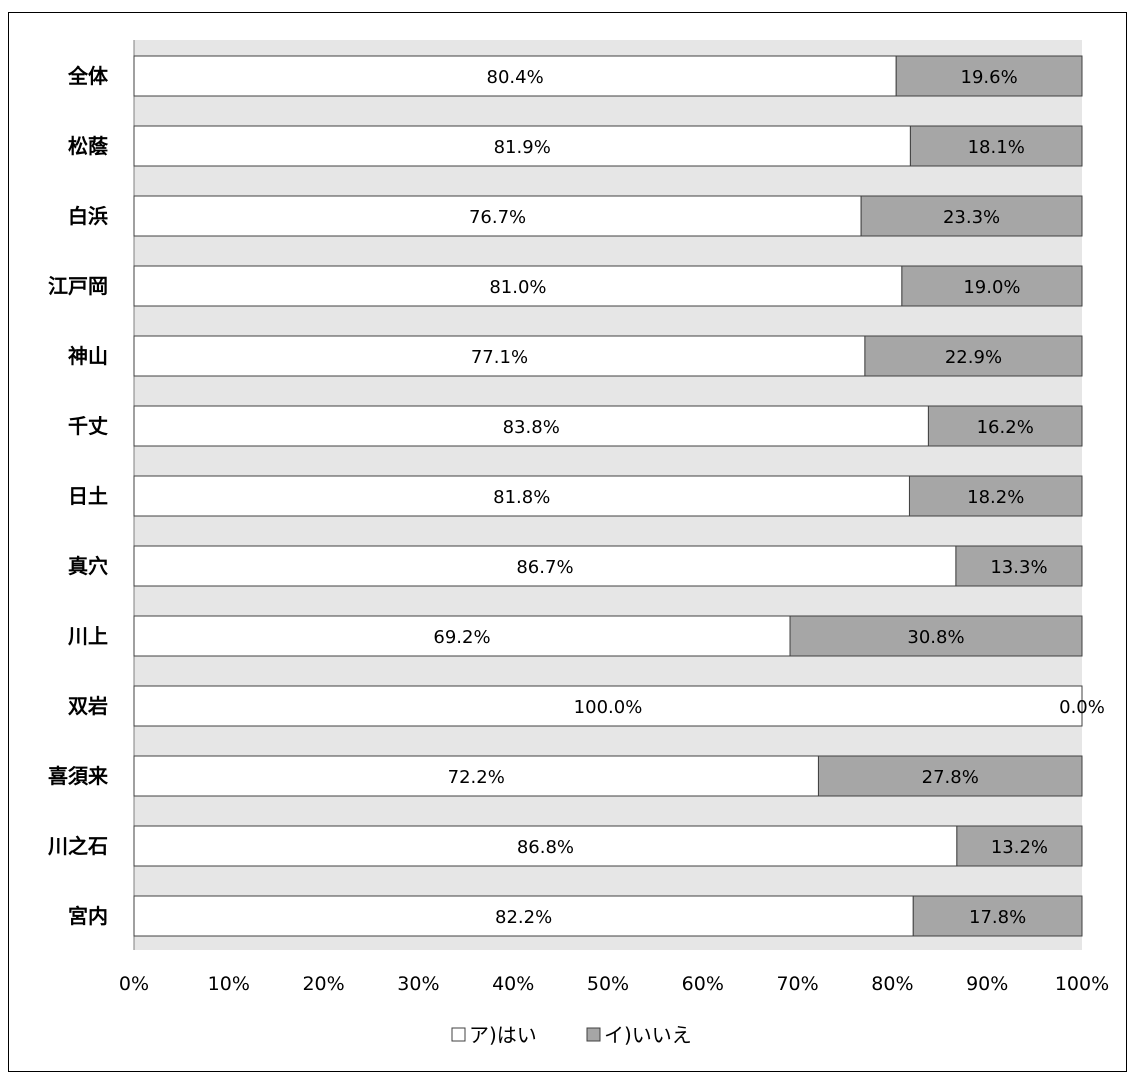 The width and height of the screenshot is (1130, 1076). Describe the element at coordinates (88, 146) in the screenshot. I see `category-label: 松蔭` at that location.